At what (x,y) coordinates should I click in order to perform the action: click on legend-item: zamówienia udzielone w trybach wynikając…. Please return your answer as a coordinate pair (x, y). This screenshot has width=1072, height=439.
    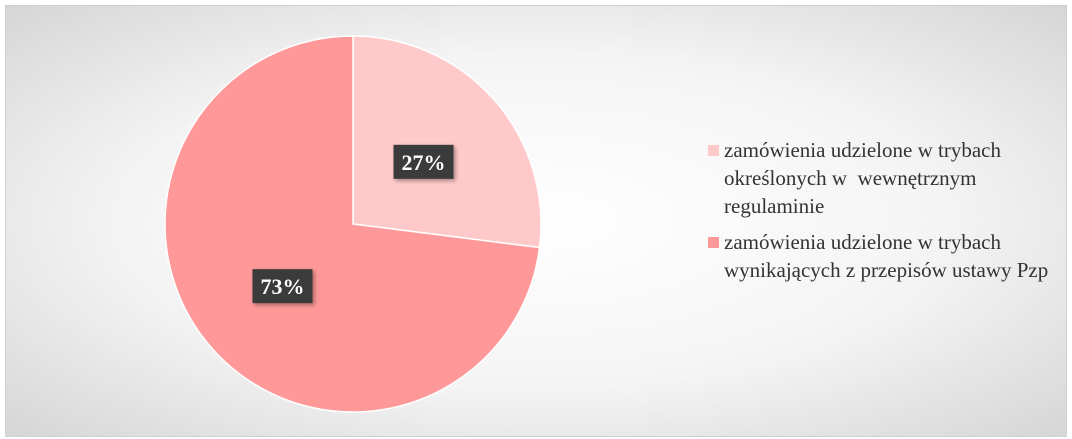
    Looking at the image, I should click on (886, 256).